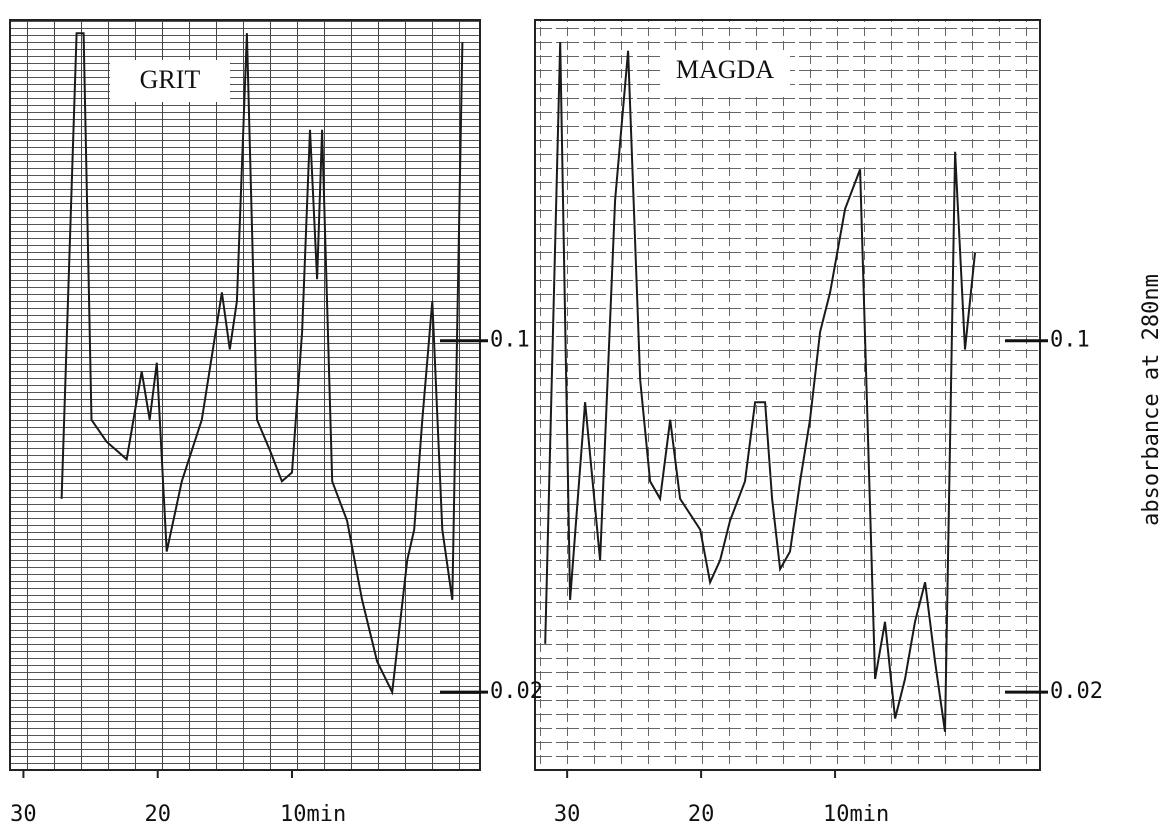  Describe the element at coordinates (1151, 400) in the screenshot. I see `y-axis-label: absorbance at 280nm` at that location.